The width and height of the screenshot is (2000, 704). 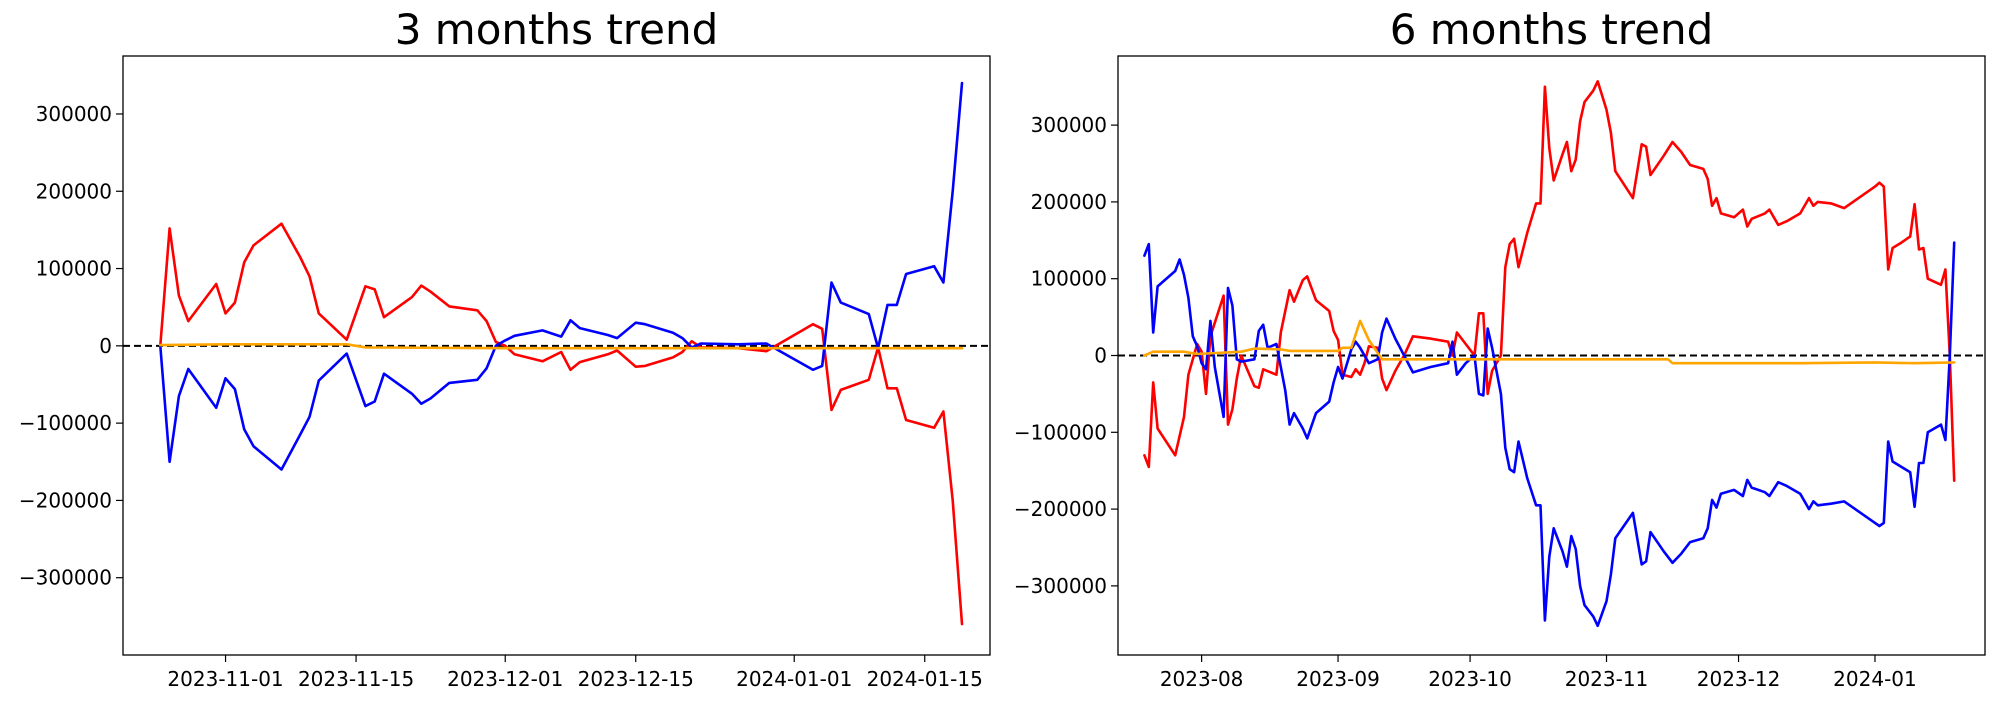 I want to click on x-tick-label: 2023-09, so click(x=1338, y=679).